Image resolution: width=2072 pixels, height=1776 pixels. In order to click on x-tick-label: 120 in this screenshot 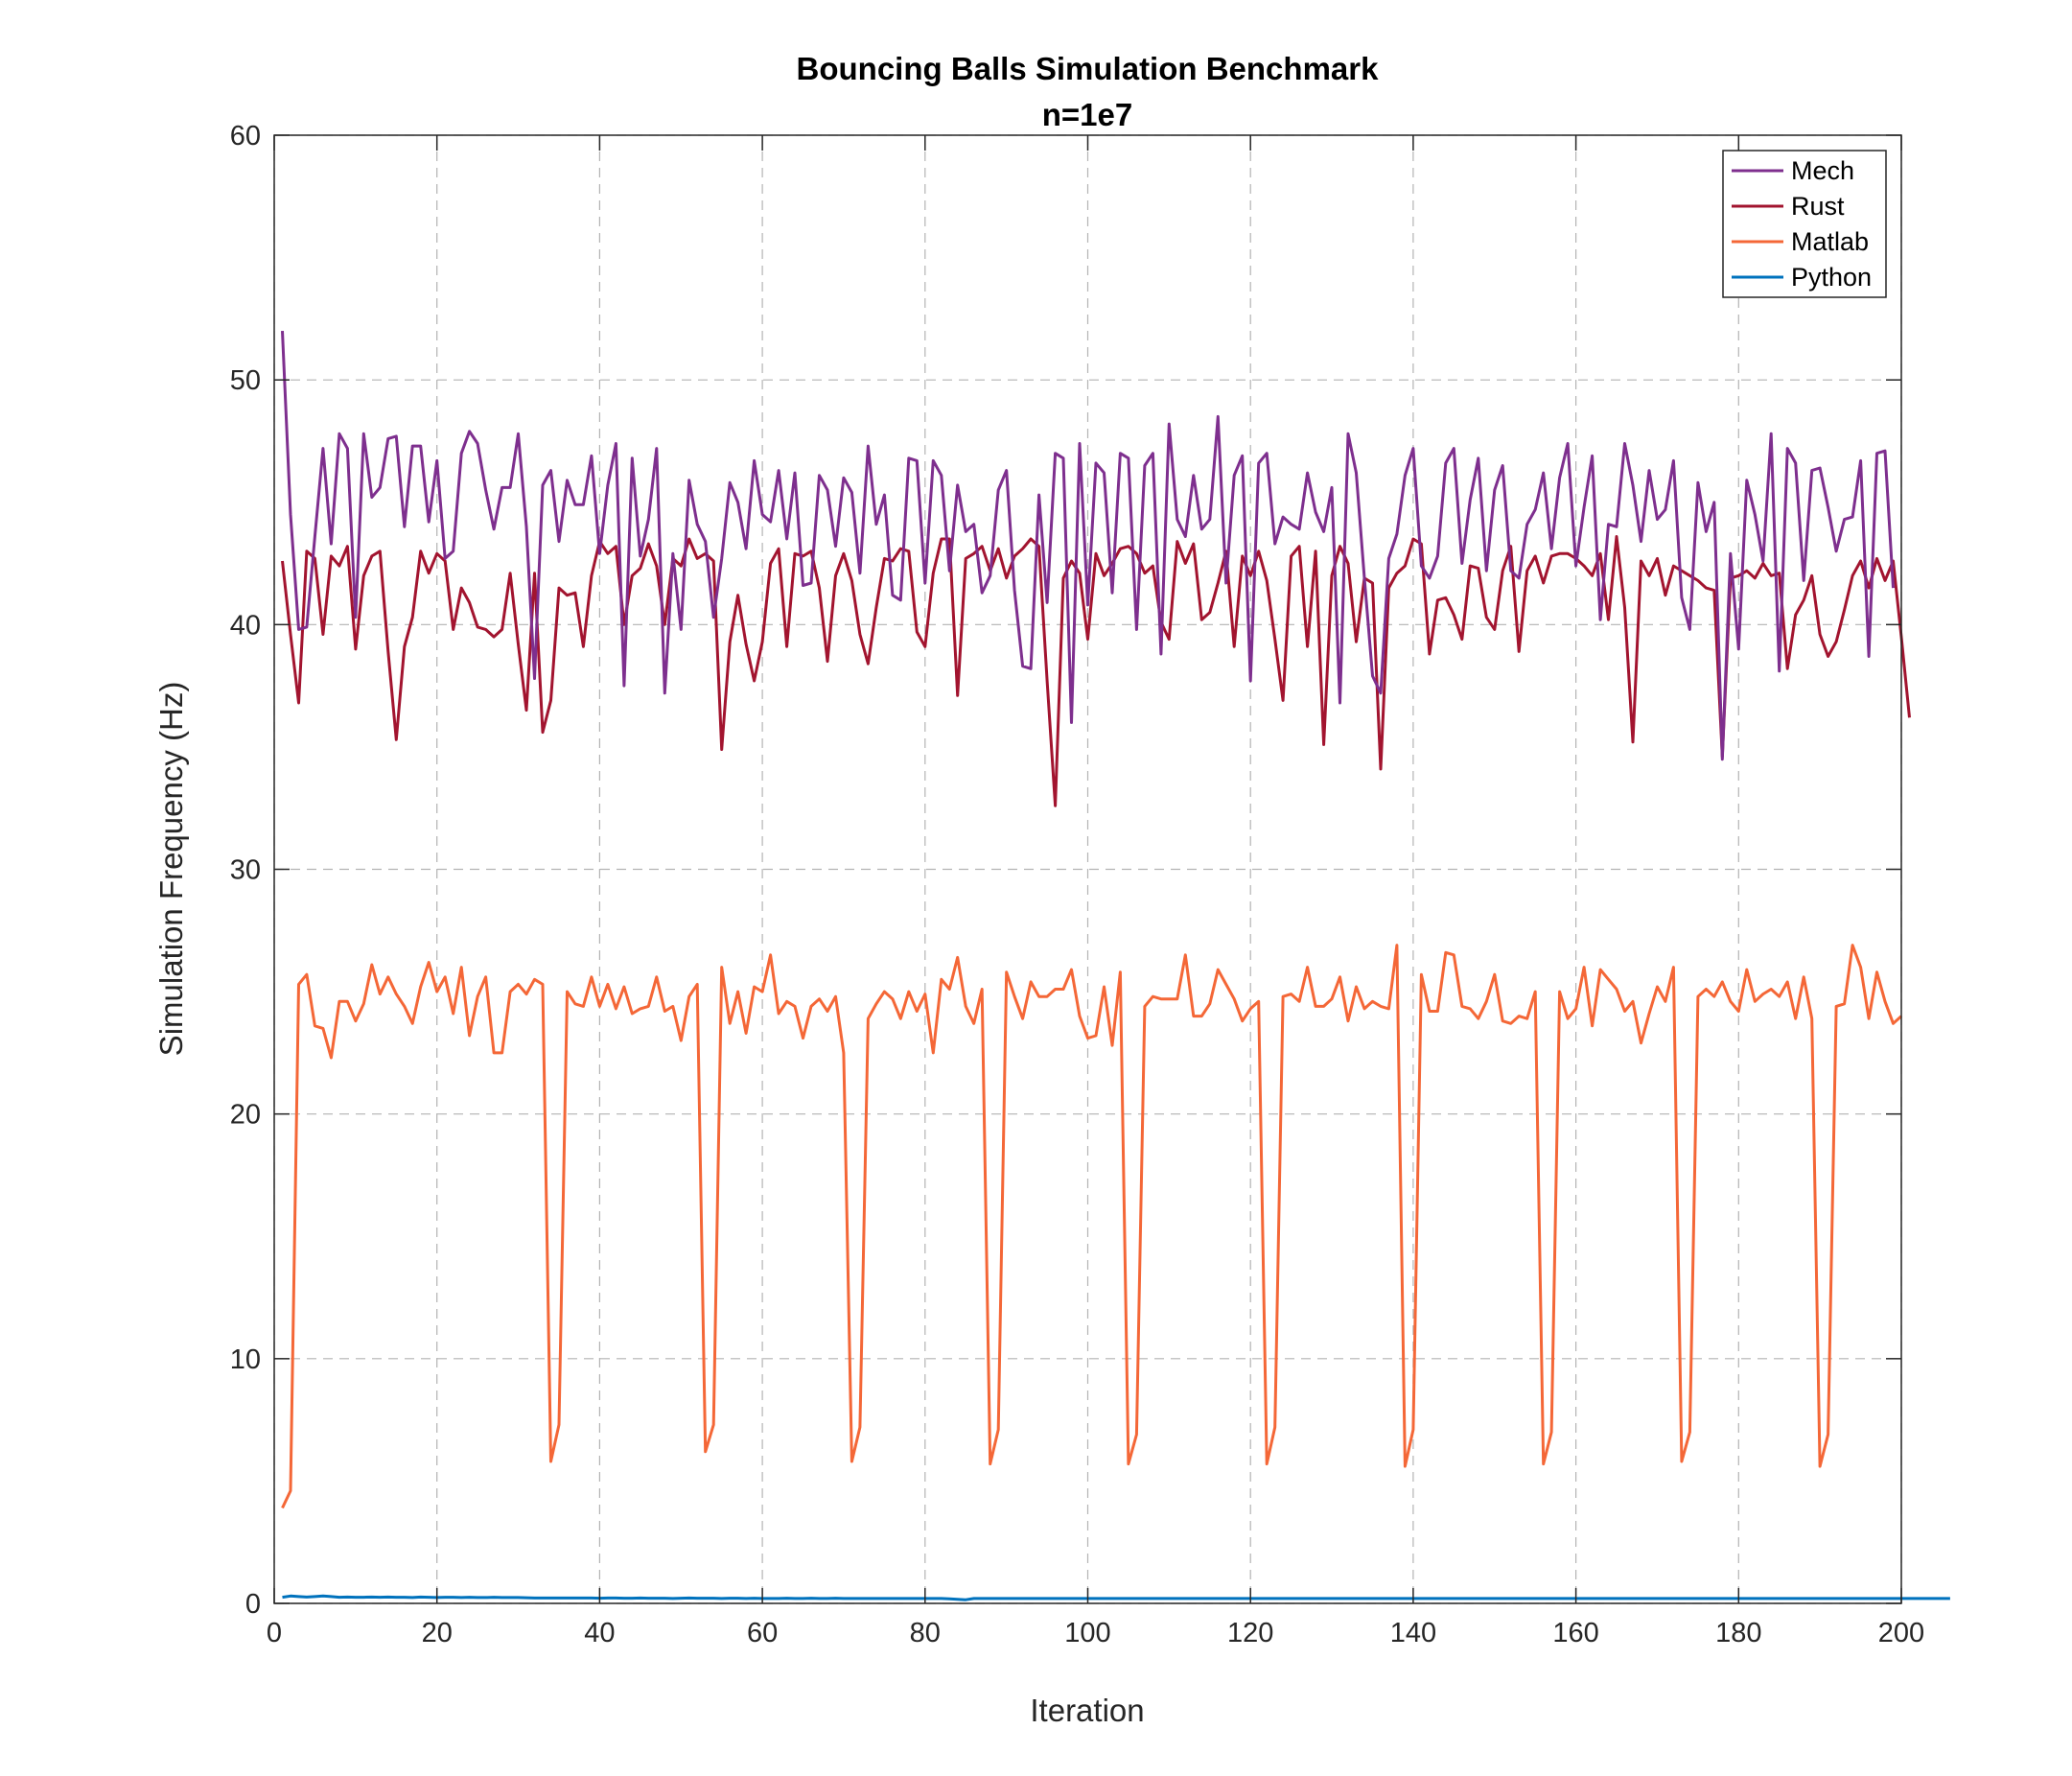, I will do `click(1250, 1633)`.